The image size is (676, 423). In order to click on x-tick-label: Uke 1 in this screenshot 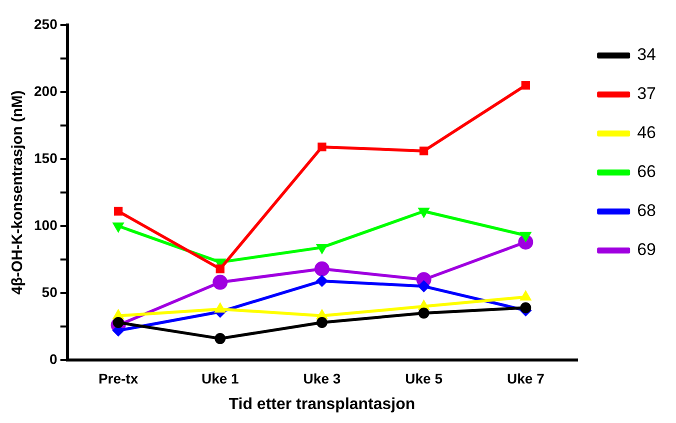, I will do `click(220, 378)`.